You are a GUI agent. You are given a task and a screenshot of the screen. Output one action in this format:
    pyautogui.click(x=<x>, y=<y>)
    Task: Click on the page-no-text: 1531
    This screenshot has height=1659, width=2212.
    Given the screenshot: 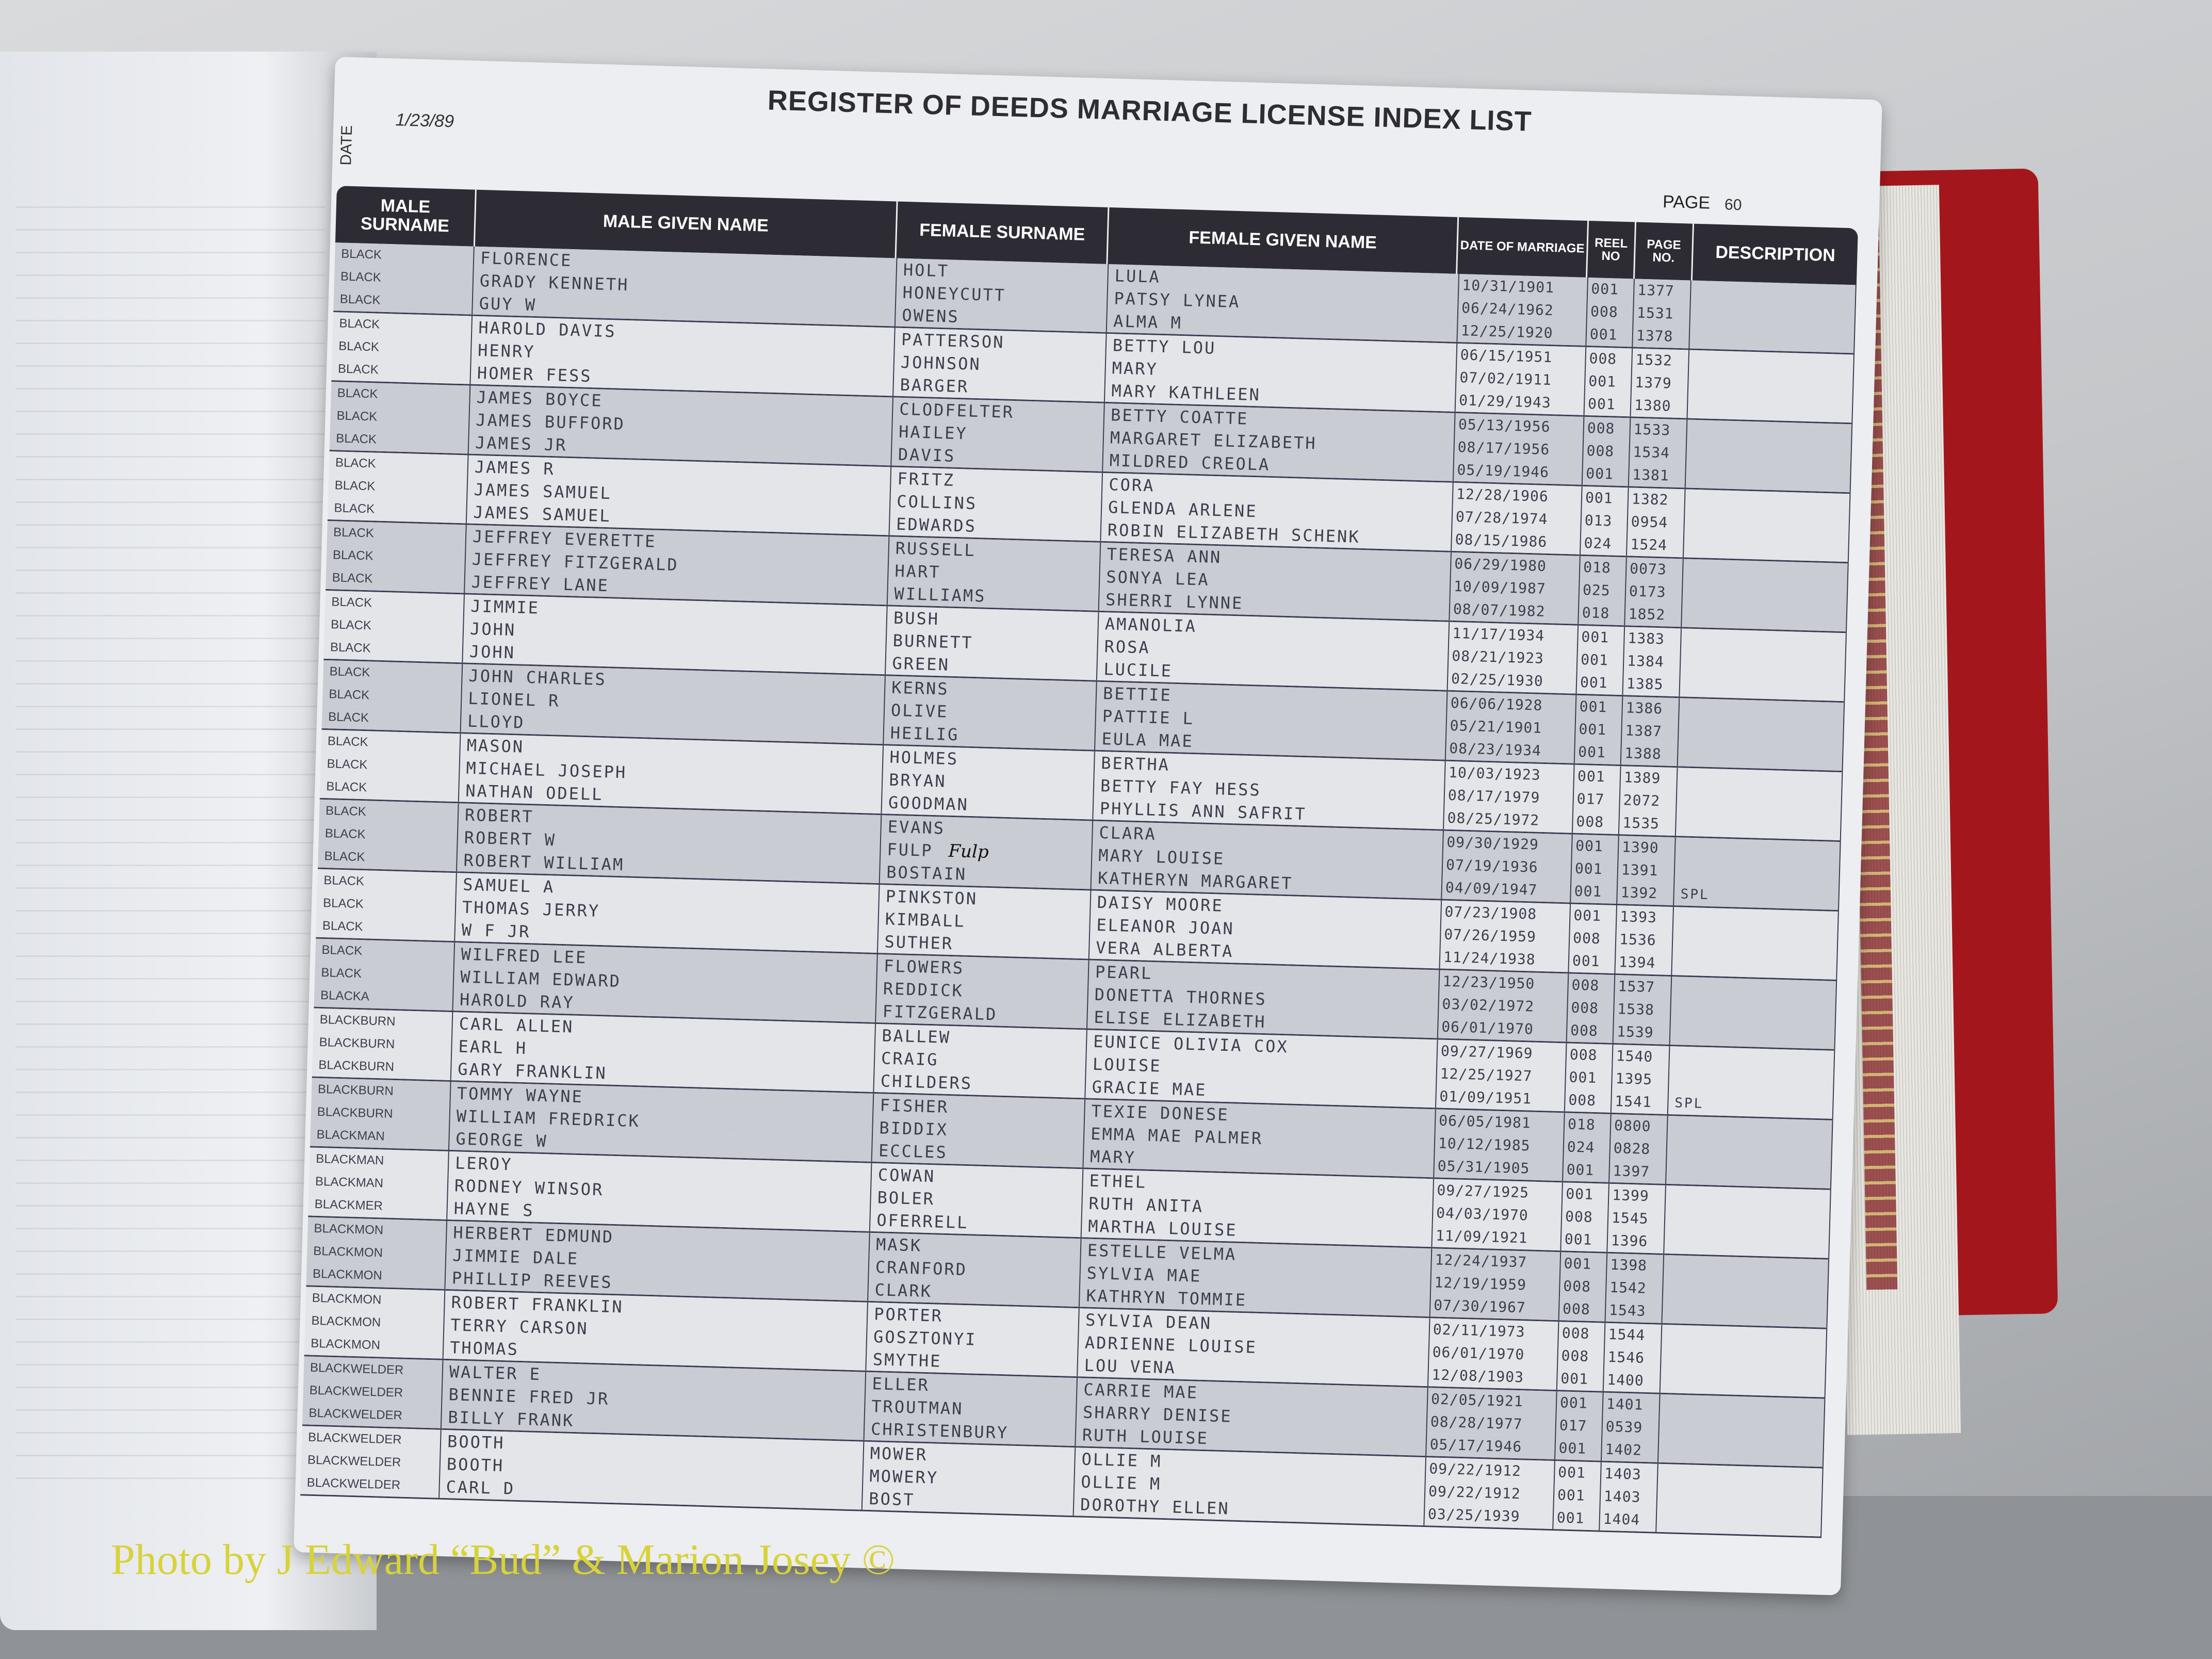 What is the action you would take?
    pyautogui.click(x=1655, y=313)
    